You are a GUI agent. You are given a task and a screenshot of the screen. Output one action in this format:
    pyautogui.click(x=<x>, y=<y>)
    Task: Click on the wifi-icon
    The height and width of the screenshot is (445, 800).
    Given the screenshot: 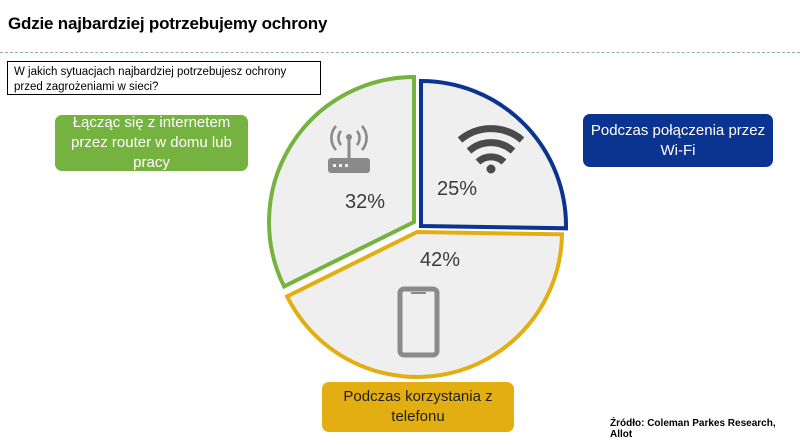 What is the action you would take?
    pyautogui.click(x=491, y=149)
    